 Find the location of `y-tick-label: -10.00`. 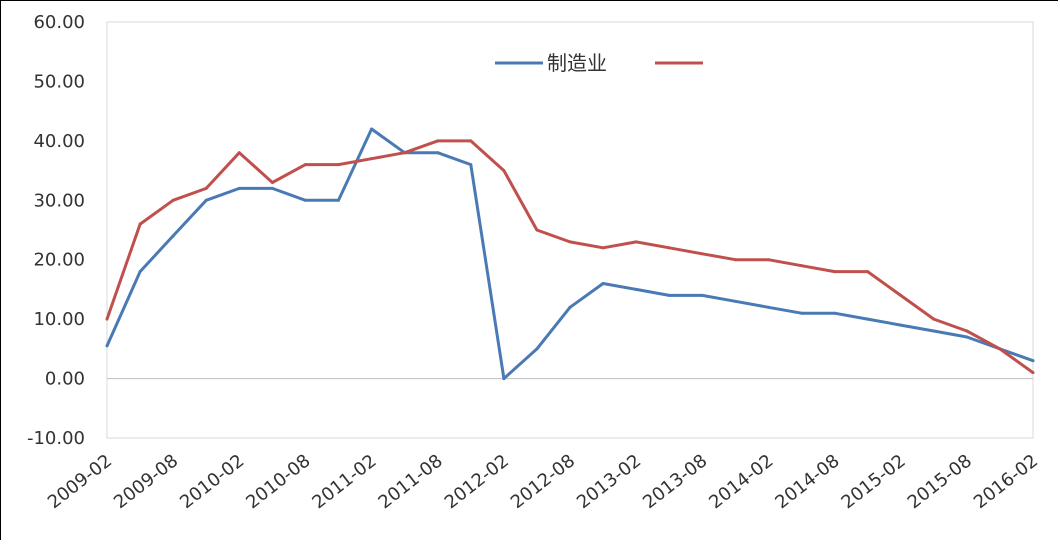

y-tick-label: -10.00 is located at coordinates (56, 438).